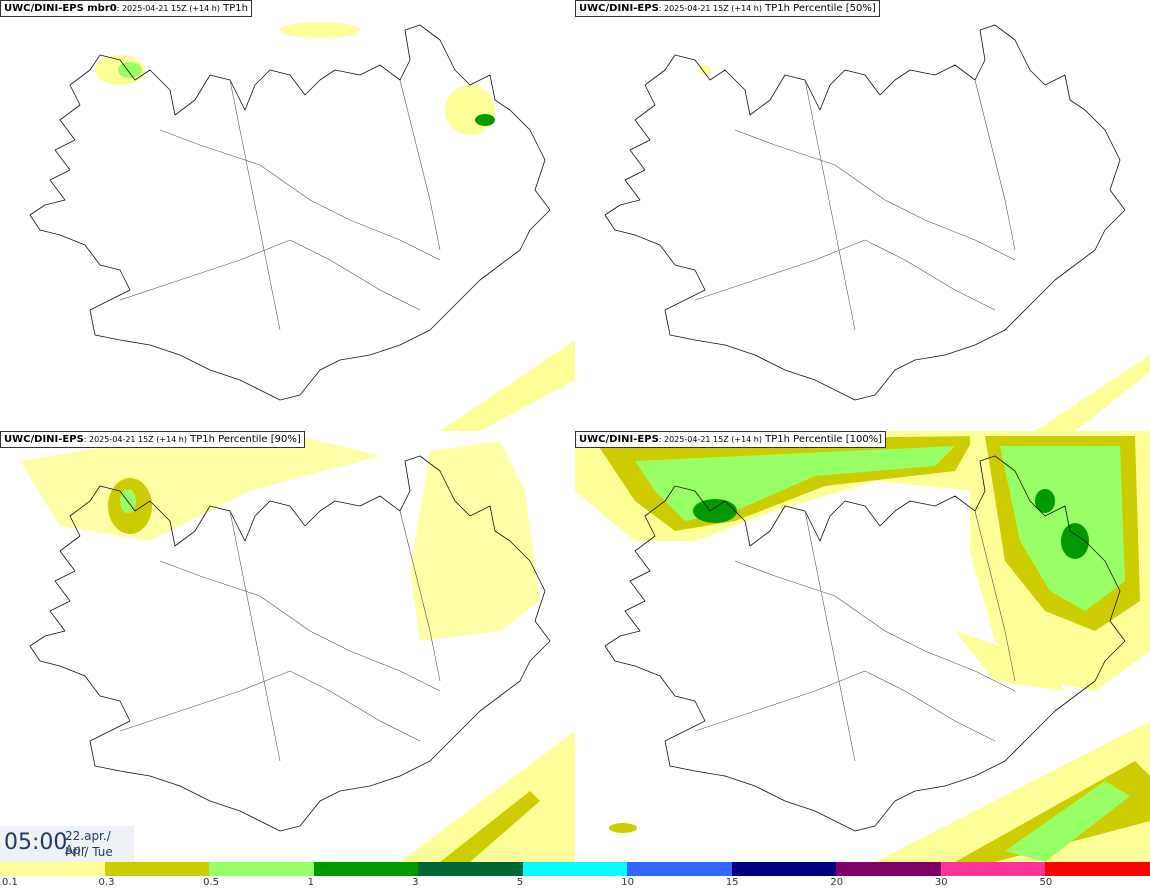 The width and height of the screenshot is (1150, 891). What do you see at coordinates (310, 882) in the screenshot?
I see `colorbar-label: 1` at bounding box center [310, 882].